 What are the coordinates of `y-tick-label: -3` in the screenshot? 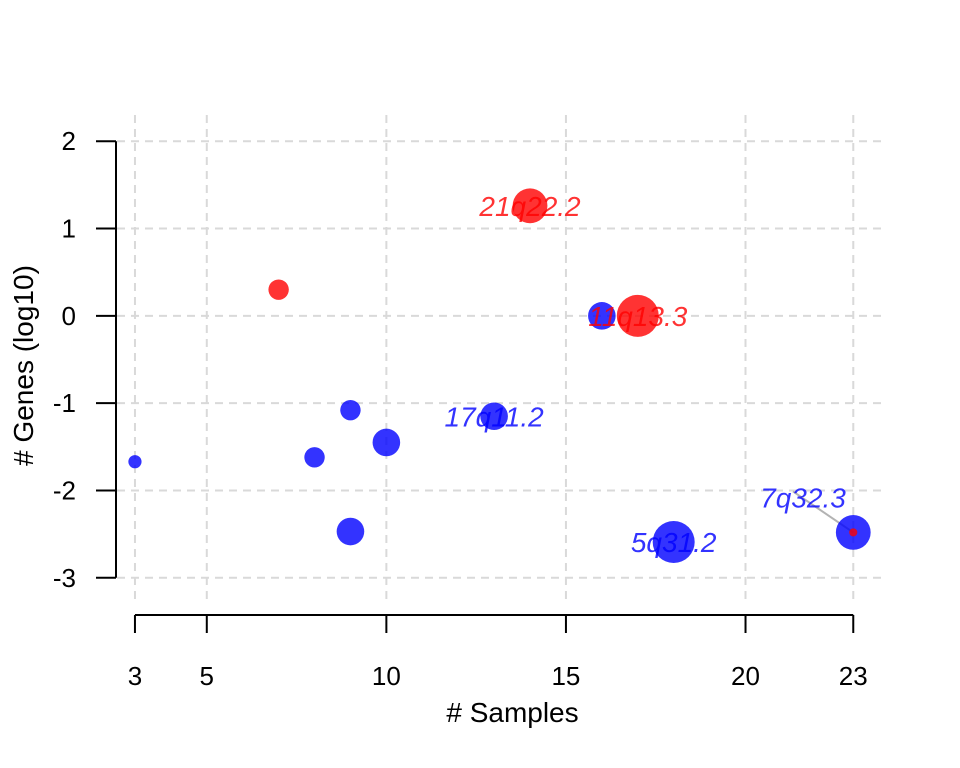 It's located at (64, 578).